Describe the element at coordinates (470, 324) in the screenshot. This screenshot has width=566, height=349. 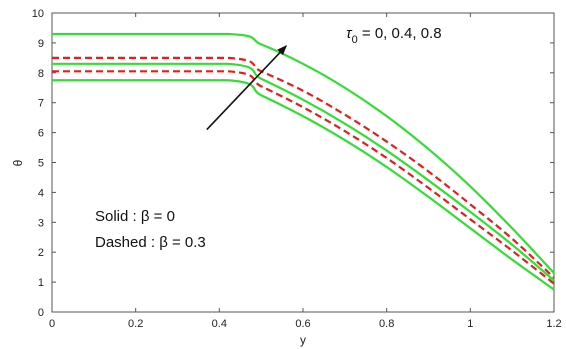
I see `x-tick-label: 1` at that location.